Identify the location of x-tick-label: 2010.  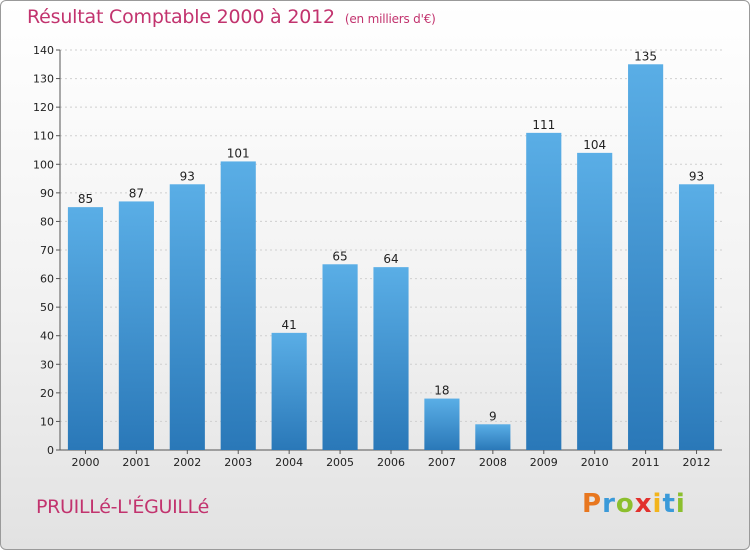
(595, 462).